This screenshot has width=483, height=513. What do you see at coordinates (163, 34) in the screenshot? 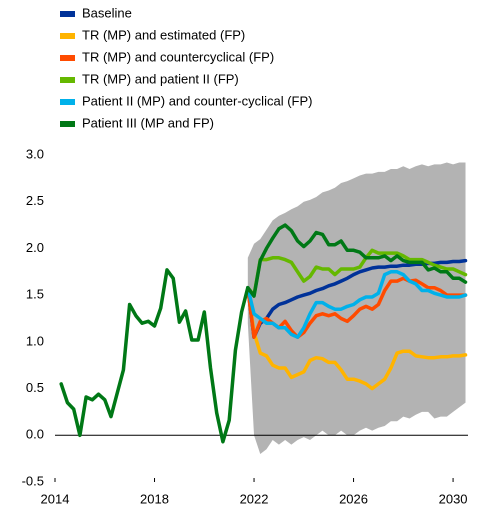
I see `legend-label: TR (MP) and estimated (FP)` at bounding box center [163, 34].